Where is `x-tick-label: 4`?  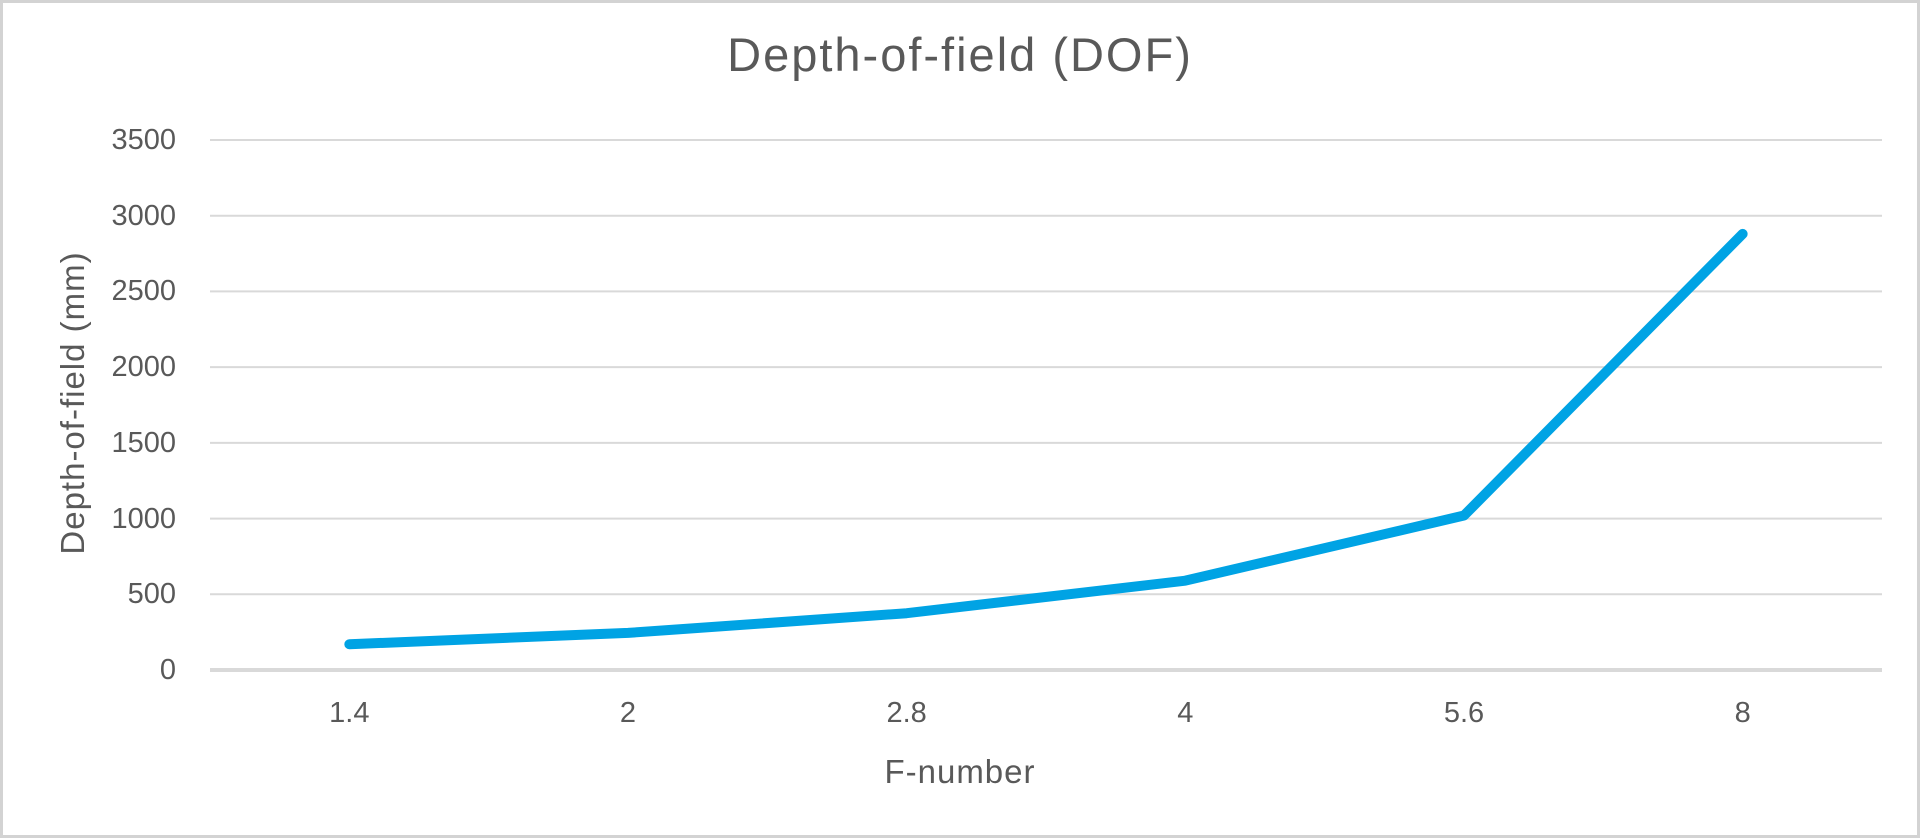
x-tick-label: 4 is located at coordinates (1185, 713).